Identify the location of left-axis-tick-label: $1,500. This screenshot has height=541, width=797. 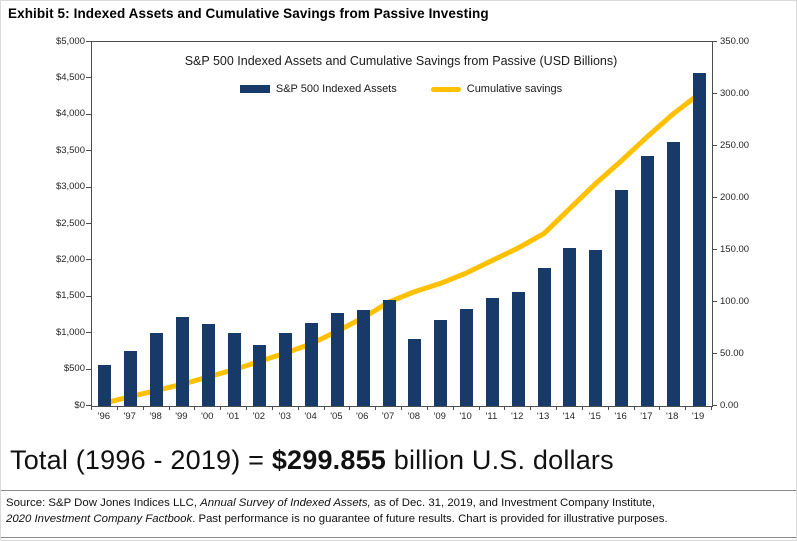
(70, 296).